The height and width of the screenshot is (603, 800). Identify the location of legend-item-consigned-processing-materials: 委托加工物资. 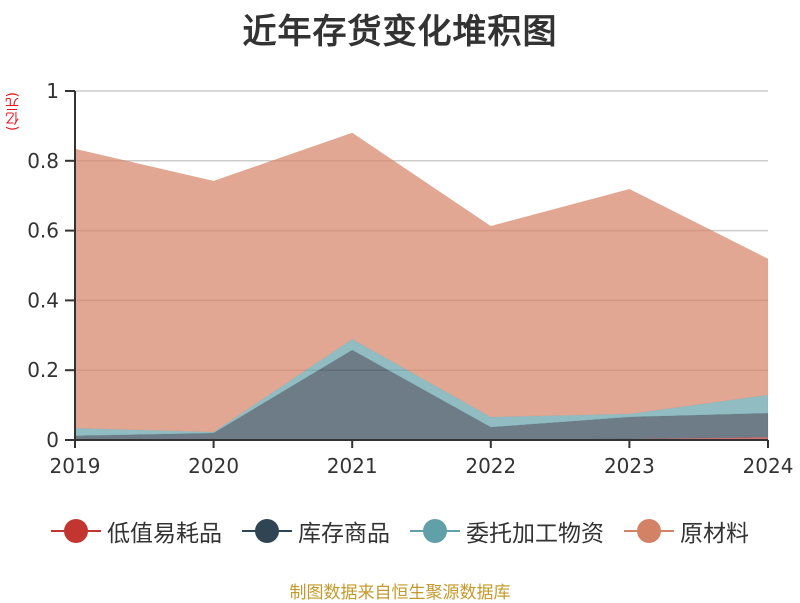
(507, 531).